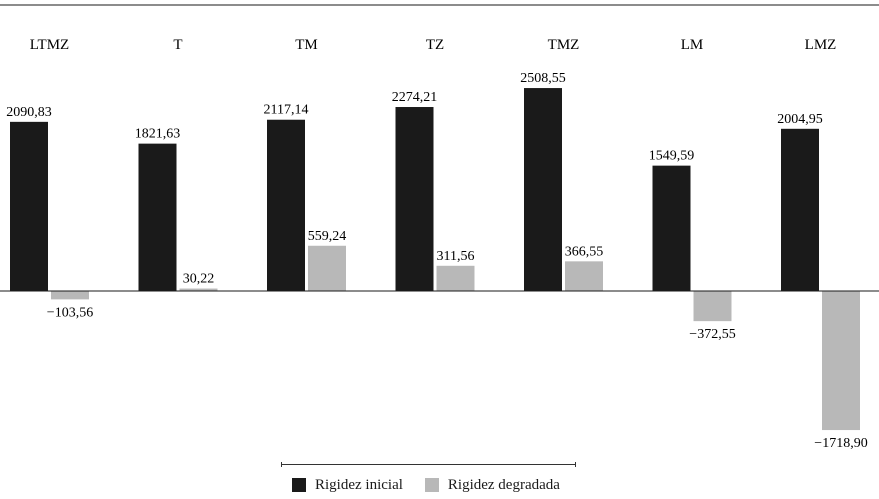 The width and height of the screenshot is (879, 499). Describe the element at coordinates (428, 464) in the screenshot. I see `legend-bracket` at that location.